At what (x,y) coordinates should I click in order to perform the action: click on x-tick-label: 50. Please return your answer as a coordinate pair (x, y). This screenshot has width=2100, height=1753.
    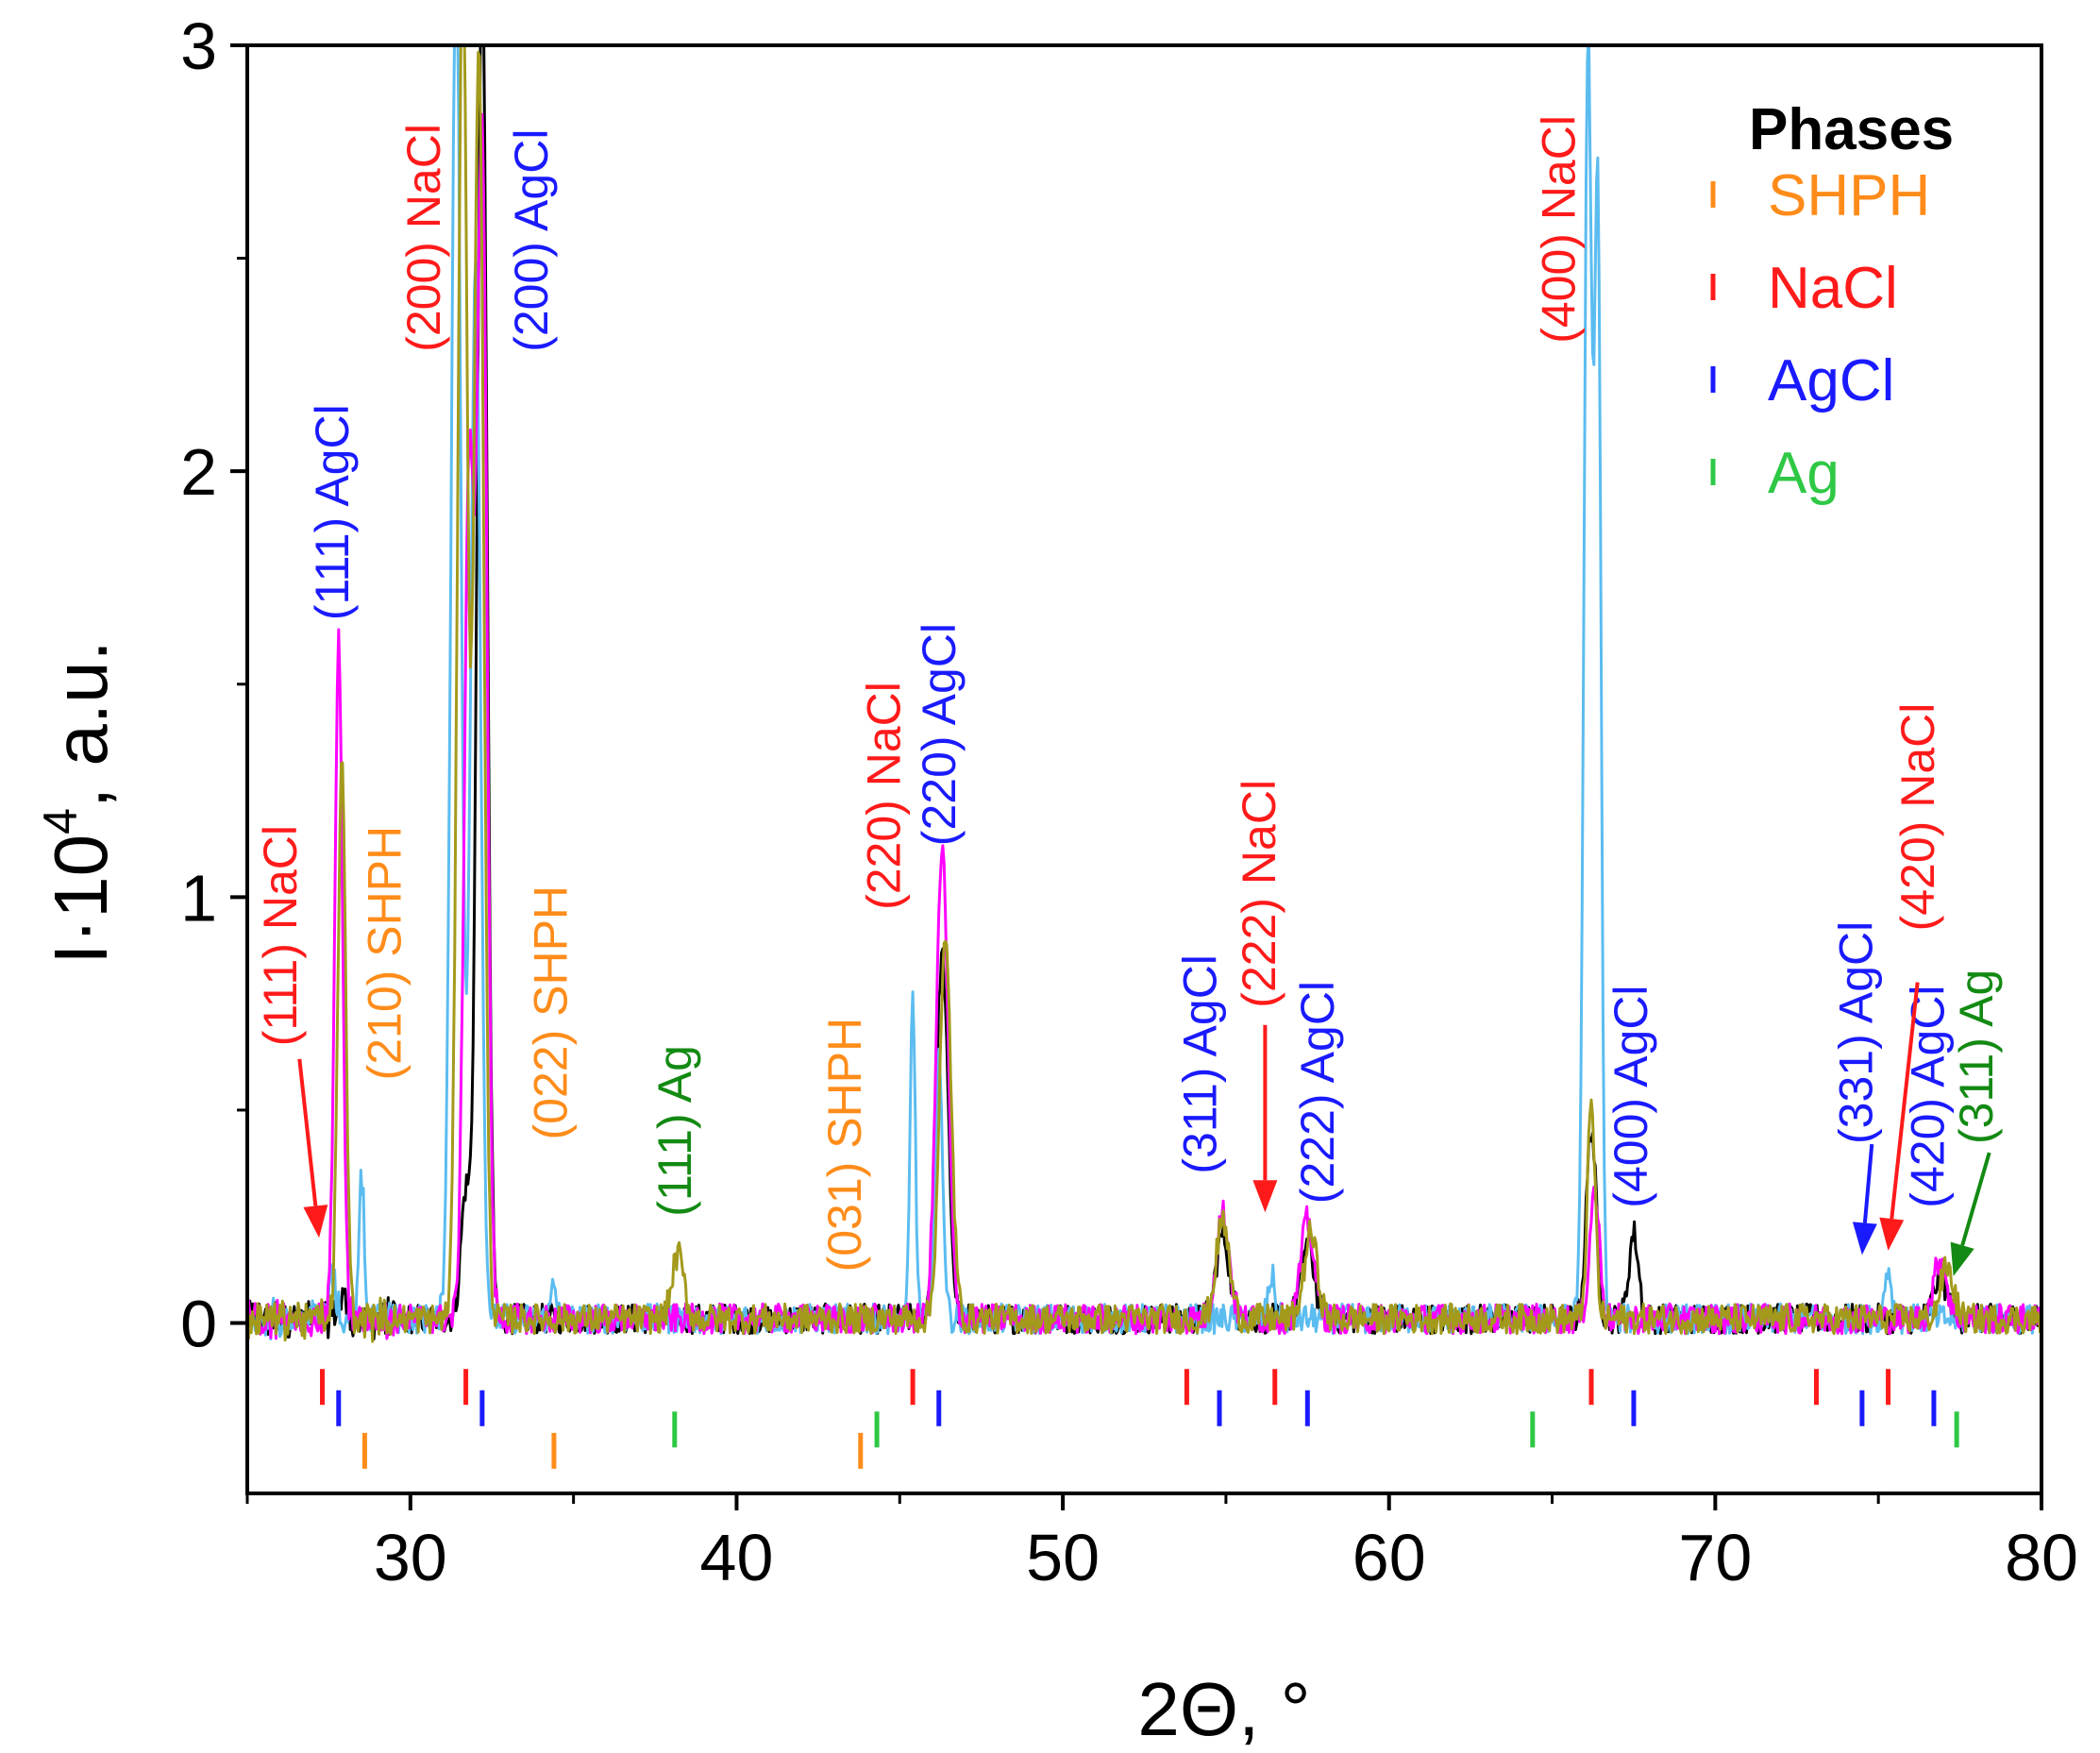
    Looking at the image, I should click on (1063, 1557).